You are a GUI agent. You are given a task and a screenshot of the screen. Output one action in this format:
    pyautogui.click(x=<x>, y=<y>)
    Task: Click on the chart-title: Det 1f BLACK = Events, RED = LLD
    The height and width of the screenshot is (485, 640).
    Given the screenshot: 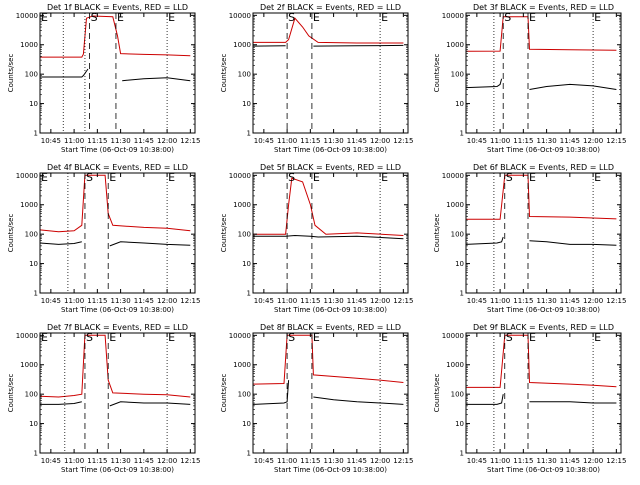 What is the action you would take?
    pyautogui.click(x=117, y=7)
    